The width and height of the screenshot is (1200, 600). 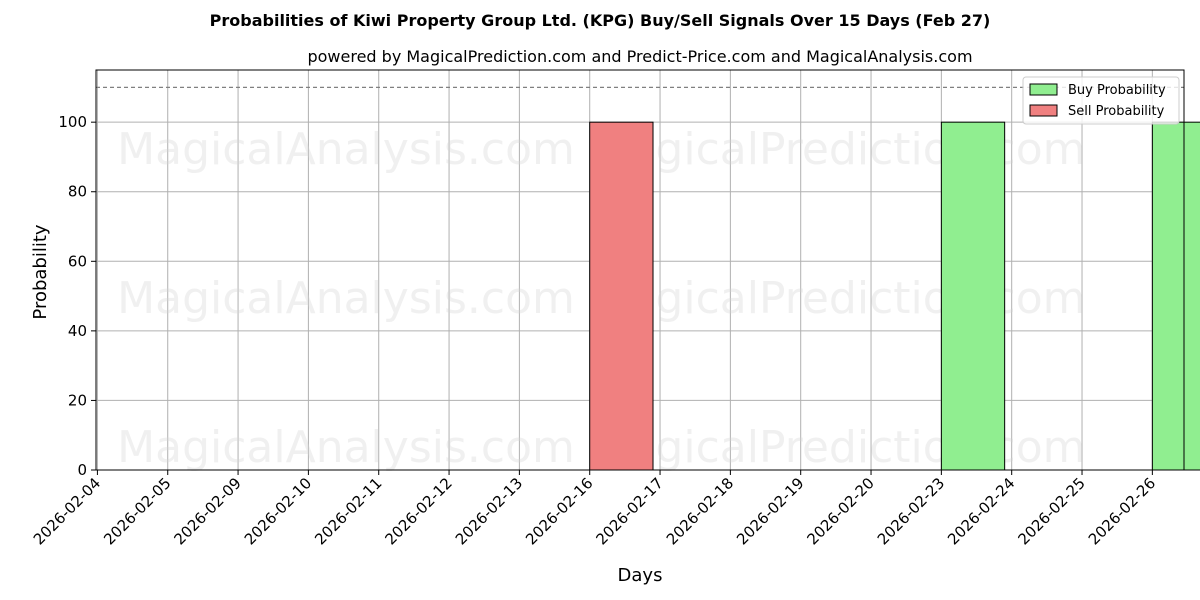 What do you see at coordinates (489, 511) in the screenshot?
I see `x-tick-label: 2026-02-13` at bounding box center [489, 511].